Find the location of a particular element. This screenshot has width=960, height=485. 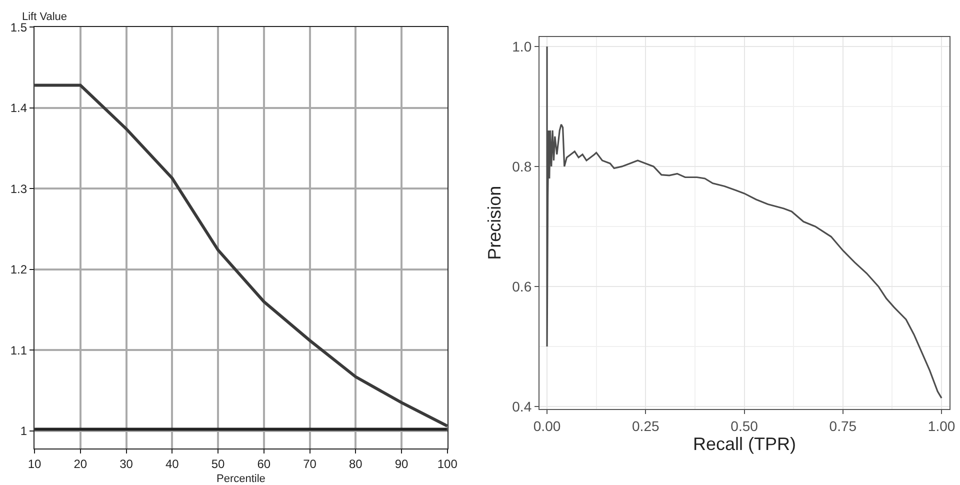

y-tick-label: 1.4 is located at coordinates (19, 108).